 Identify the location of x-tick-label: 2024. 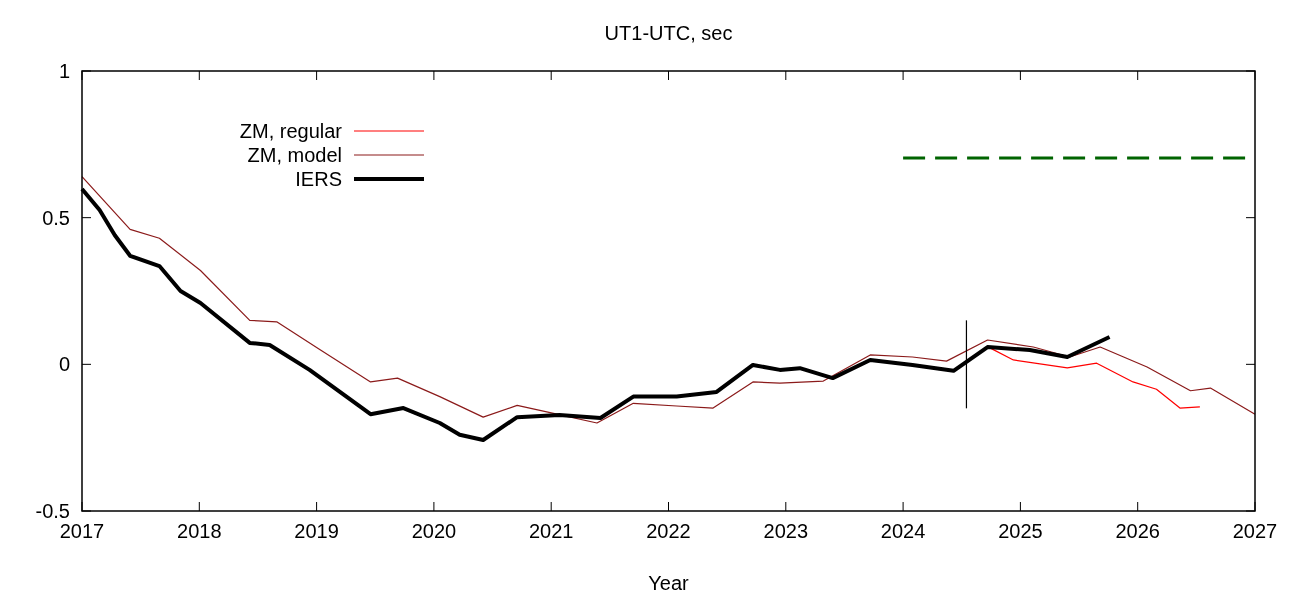
(903, 531).